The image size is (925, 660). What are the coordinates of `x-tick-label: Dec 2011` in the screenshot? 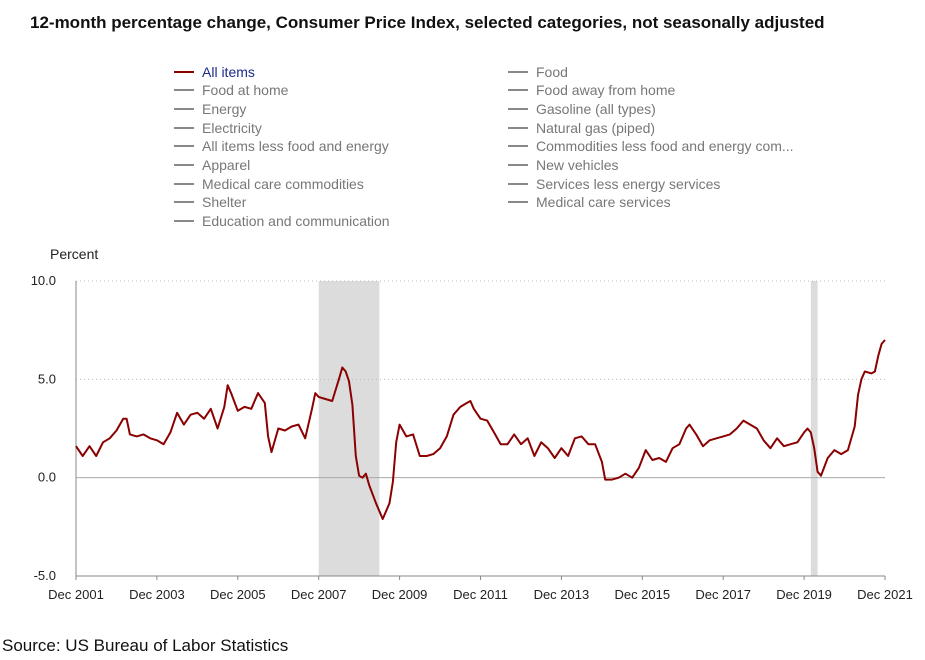 It's located at (480, 594).